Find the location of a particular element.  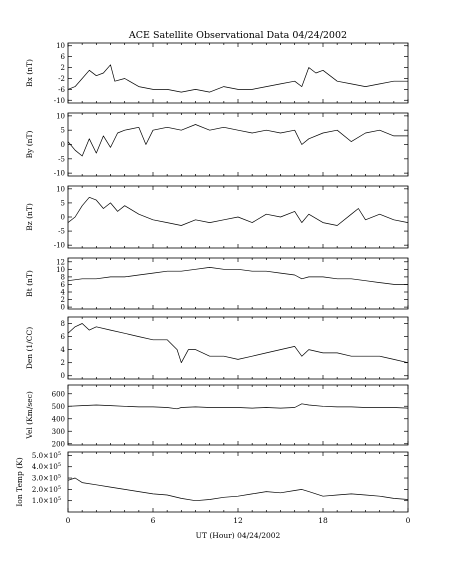

y-tick-label: 3.0×10⁵ is located at coordinates (46, 478).